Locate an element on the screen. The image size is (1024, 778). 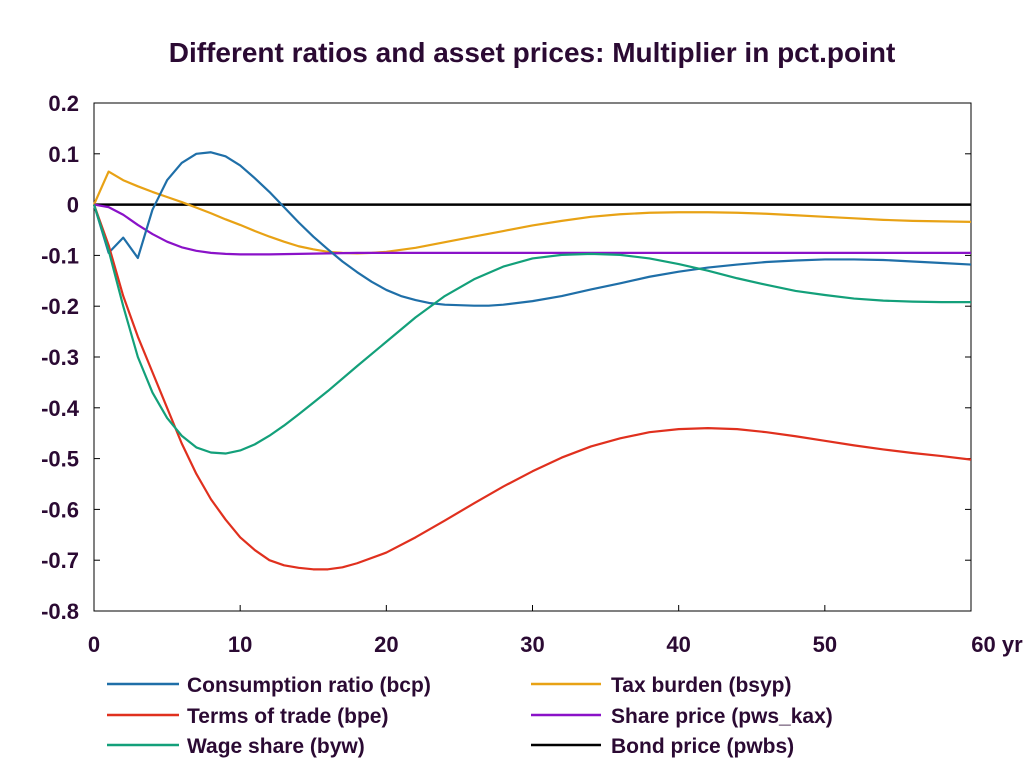
series-line-share-price is located at coordinates (532, 229).